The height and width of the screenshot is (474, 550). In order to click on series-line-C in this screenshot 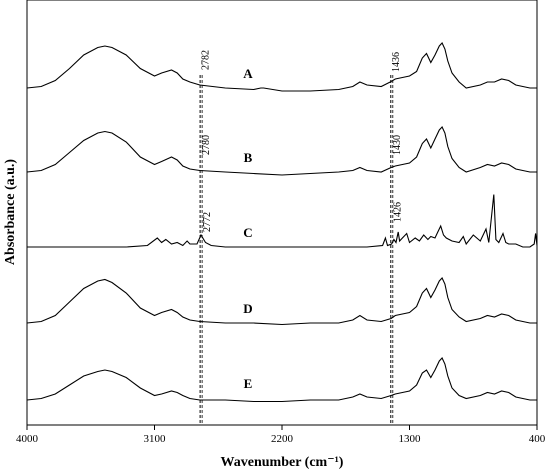, I will do `click(282, 221)`.